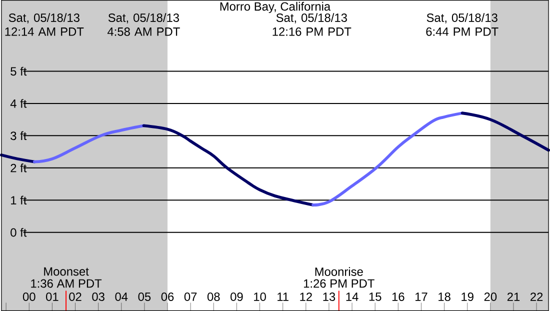 Image resolution: width=550 pixels, height=311 pixels. I want to click on annotation: Sat, 05/18/13 12:16 PM PDT, so click(312, 24).